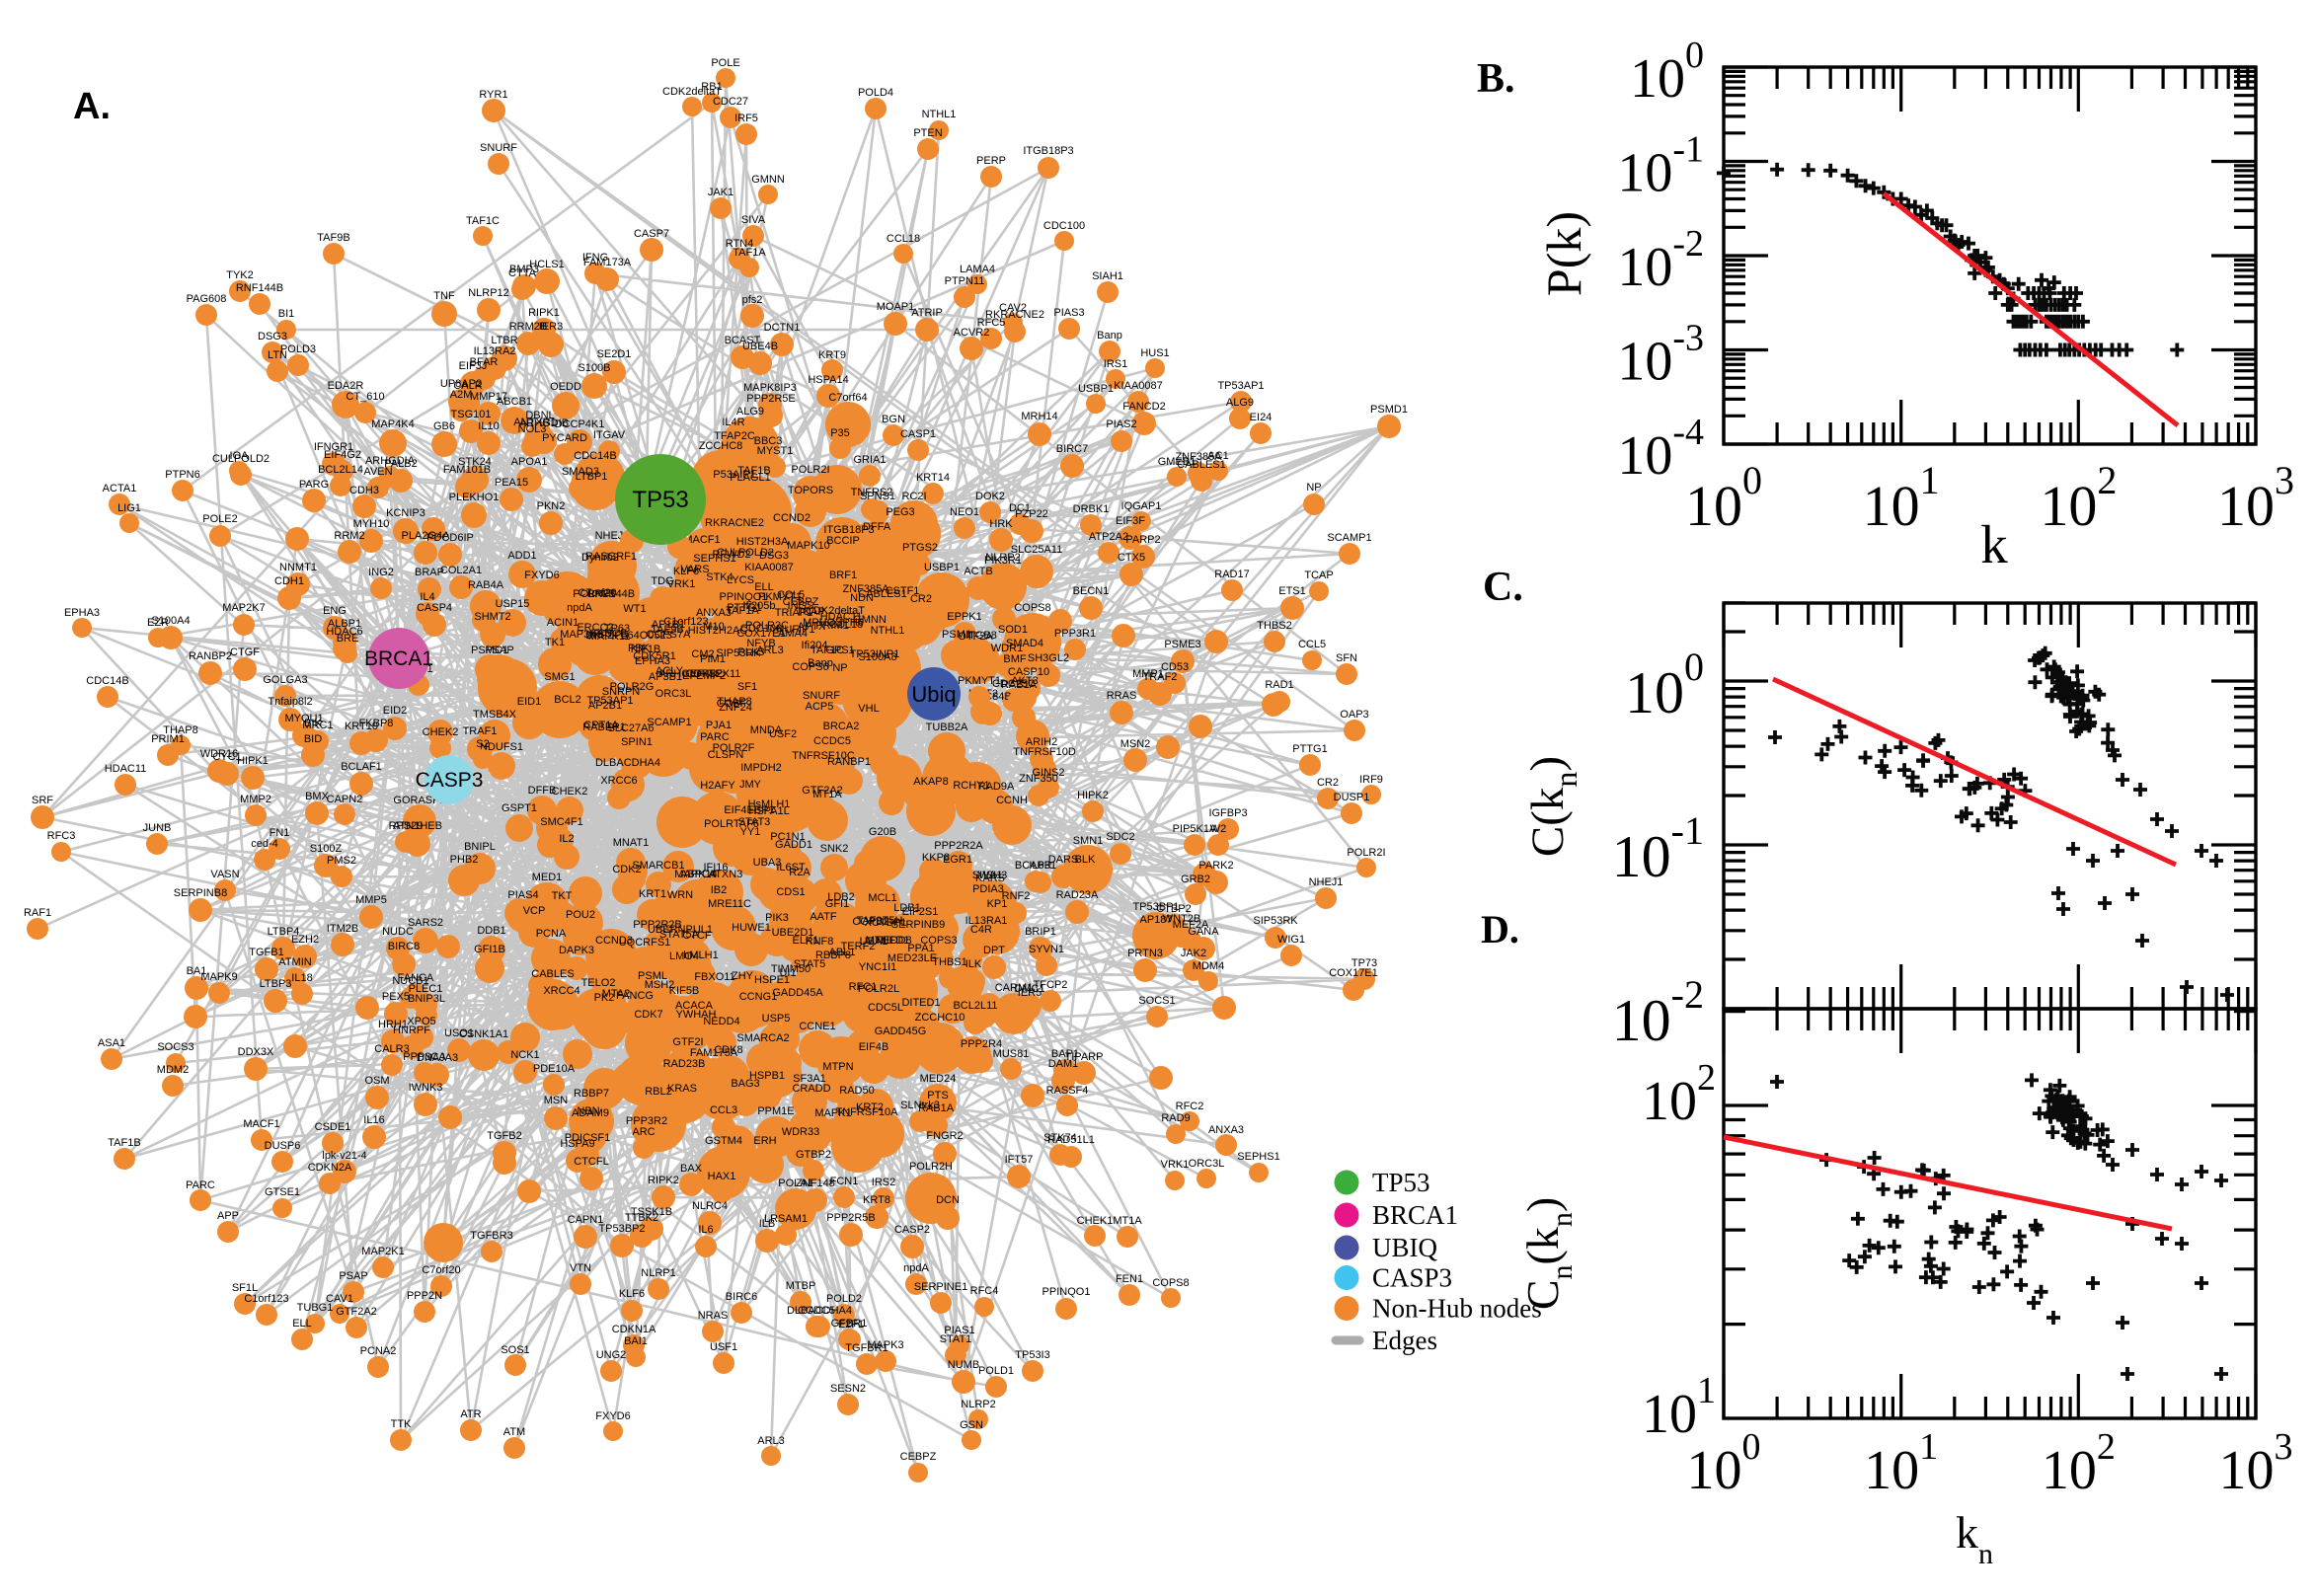 The image size is (2316, 1596). I want to click on svg-text: LTBP4, so click(284, 932).